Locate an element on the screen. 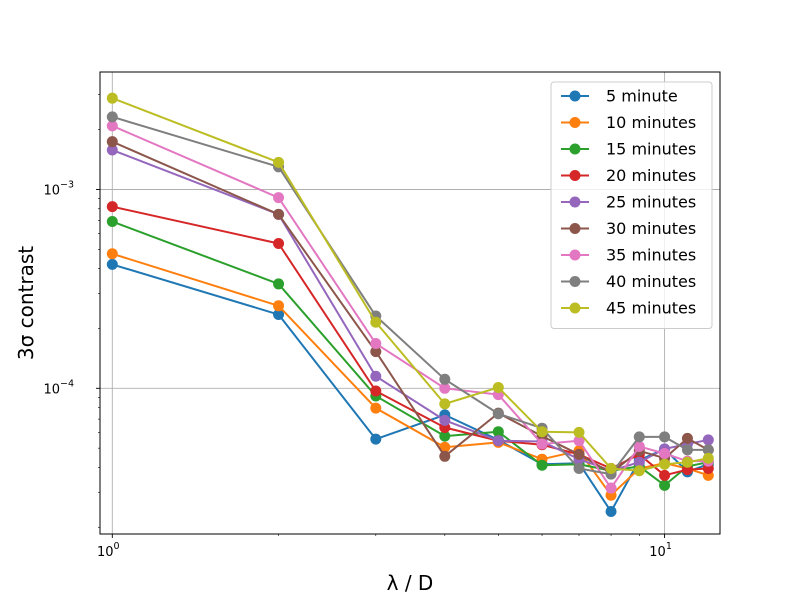 This screenshot has width=800, height=600. legend-entry: 45 minutes is located at coordinates (628, 308).